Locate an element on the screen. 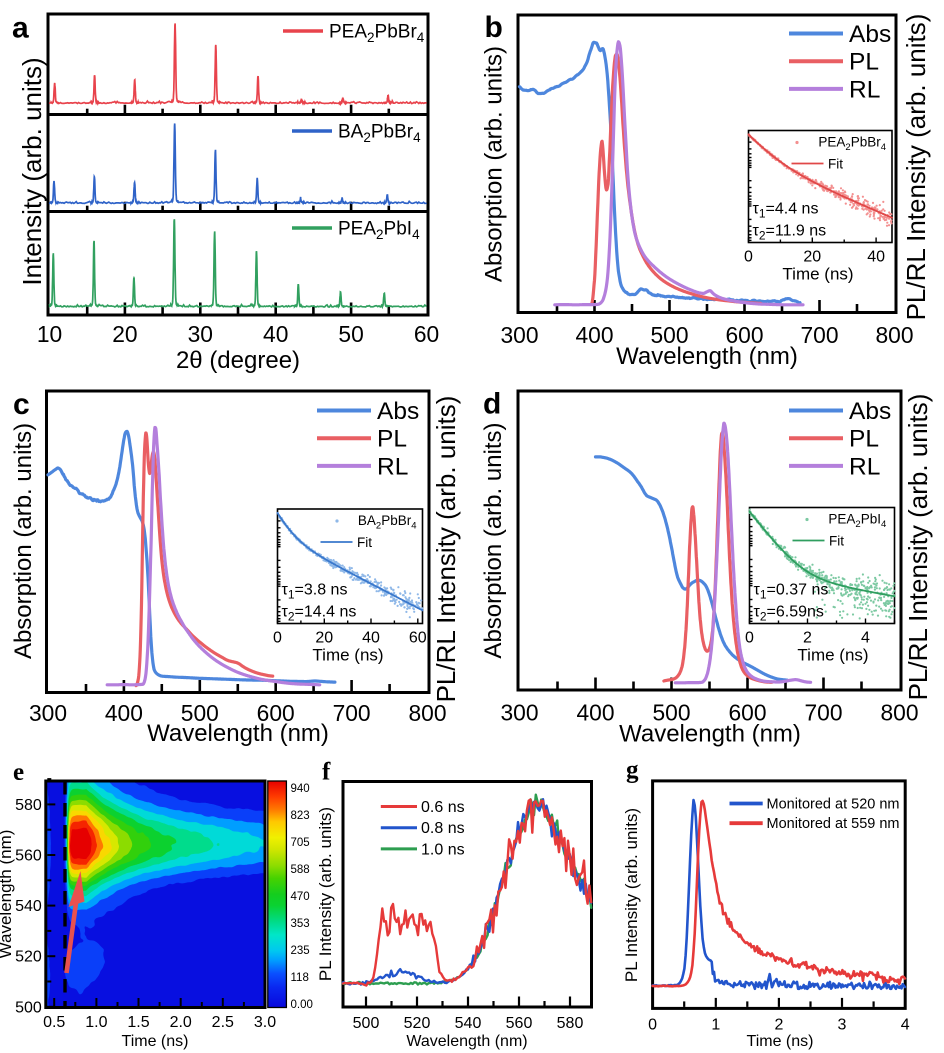 The width and height of the screenshot is (944, 1053). svg-text: 1.5 is located at coordinates (138, 1022).